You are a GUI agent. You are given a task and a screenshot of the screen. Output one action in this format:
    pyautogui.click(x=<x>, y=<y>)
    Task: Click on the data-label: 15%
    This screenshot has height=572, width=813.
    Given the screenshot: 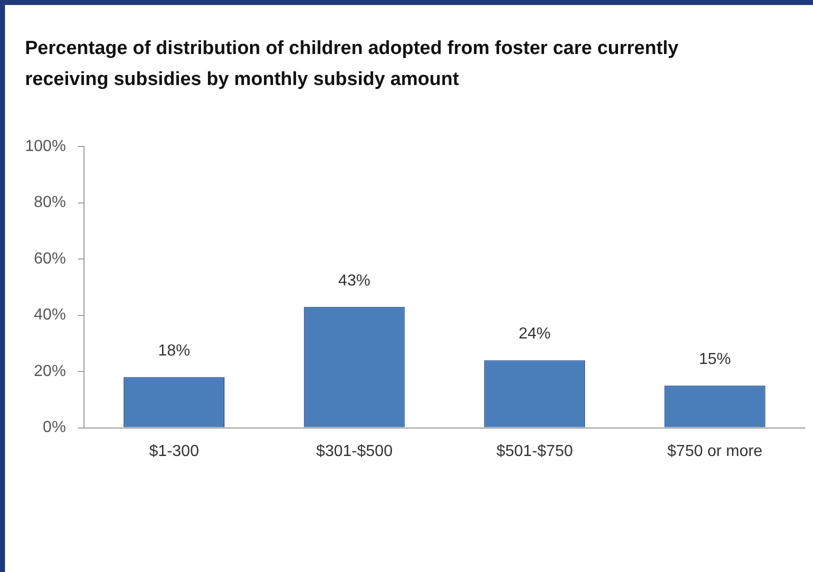 What is the action you would take?
    pyautogui.click(x=714, y=359)
    